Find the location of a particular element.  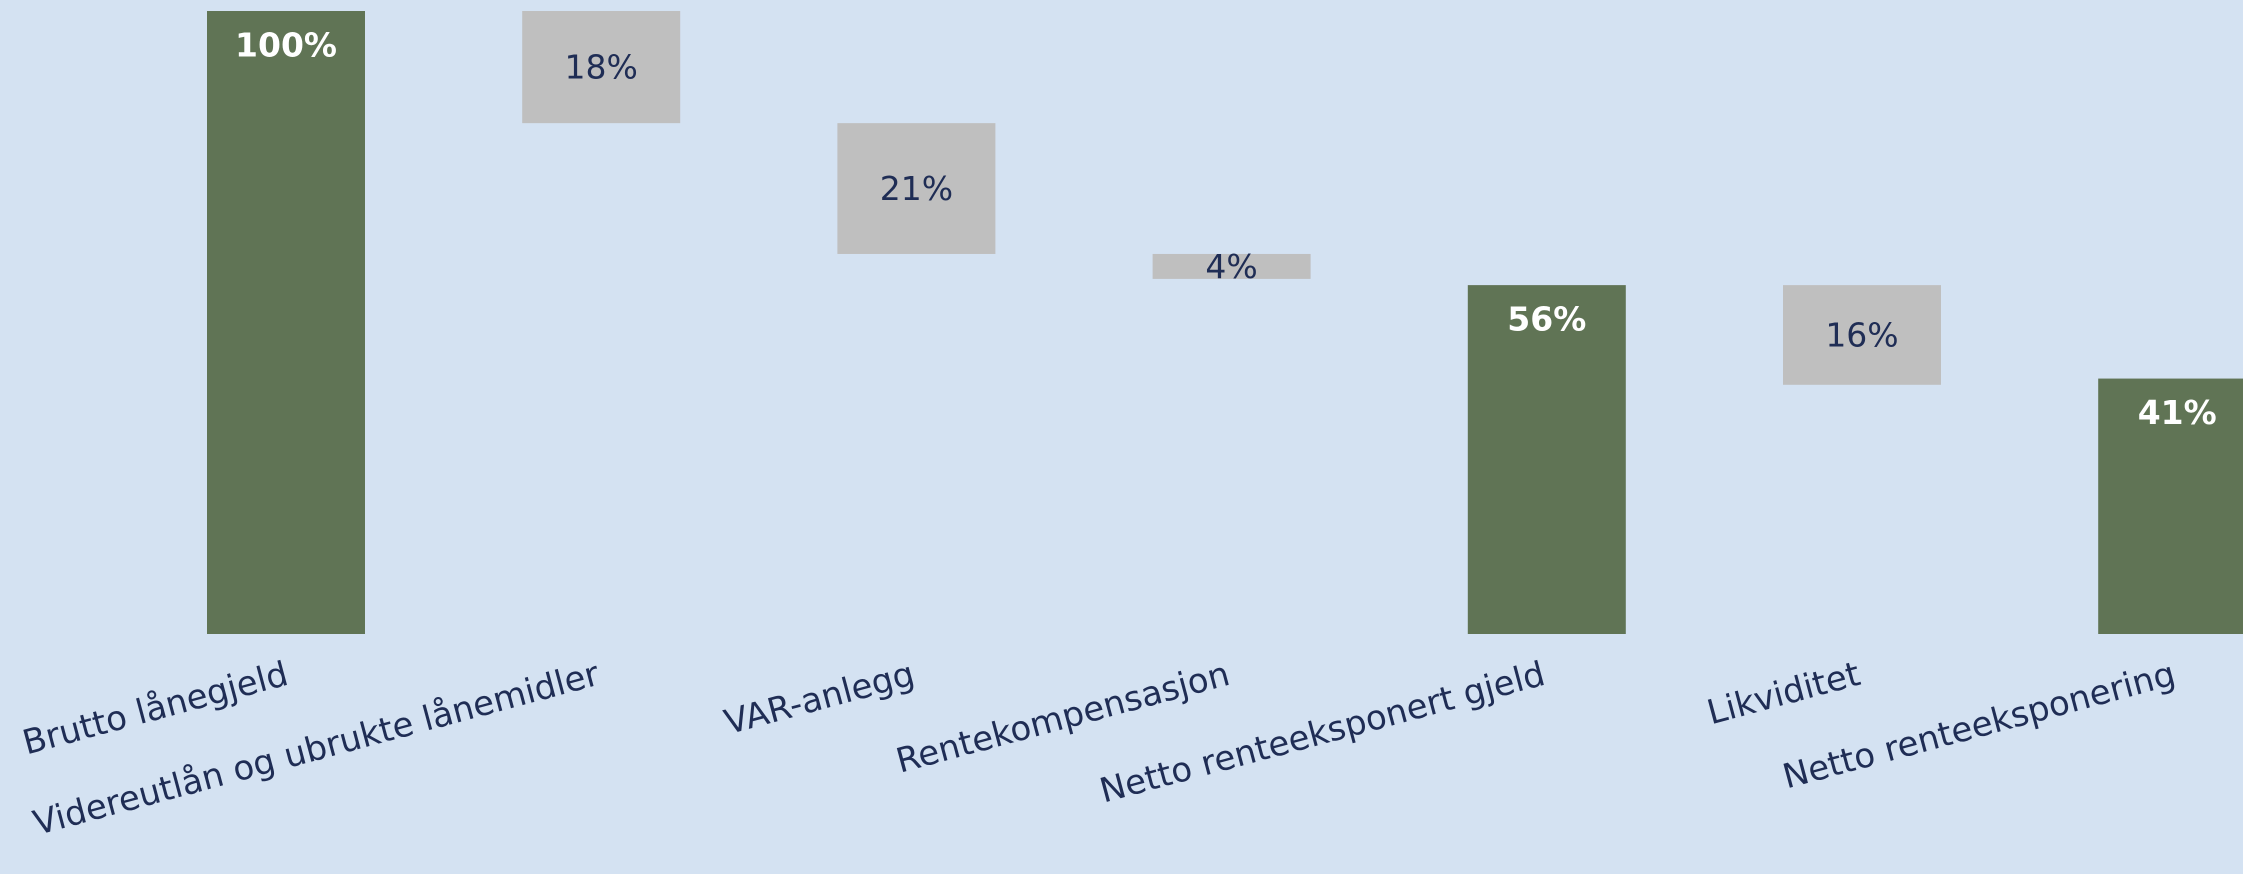

data-label: 4% is located at coordinates (1231, 266).